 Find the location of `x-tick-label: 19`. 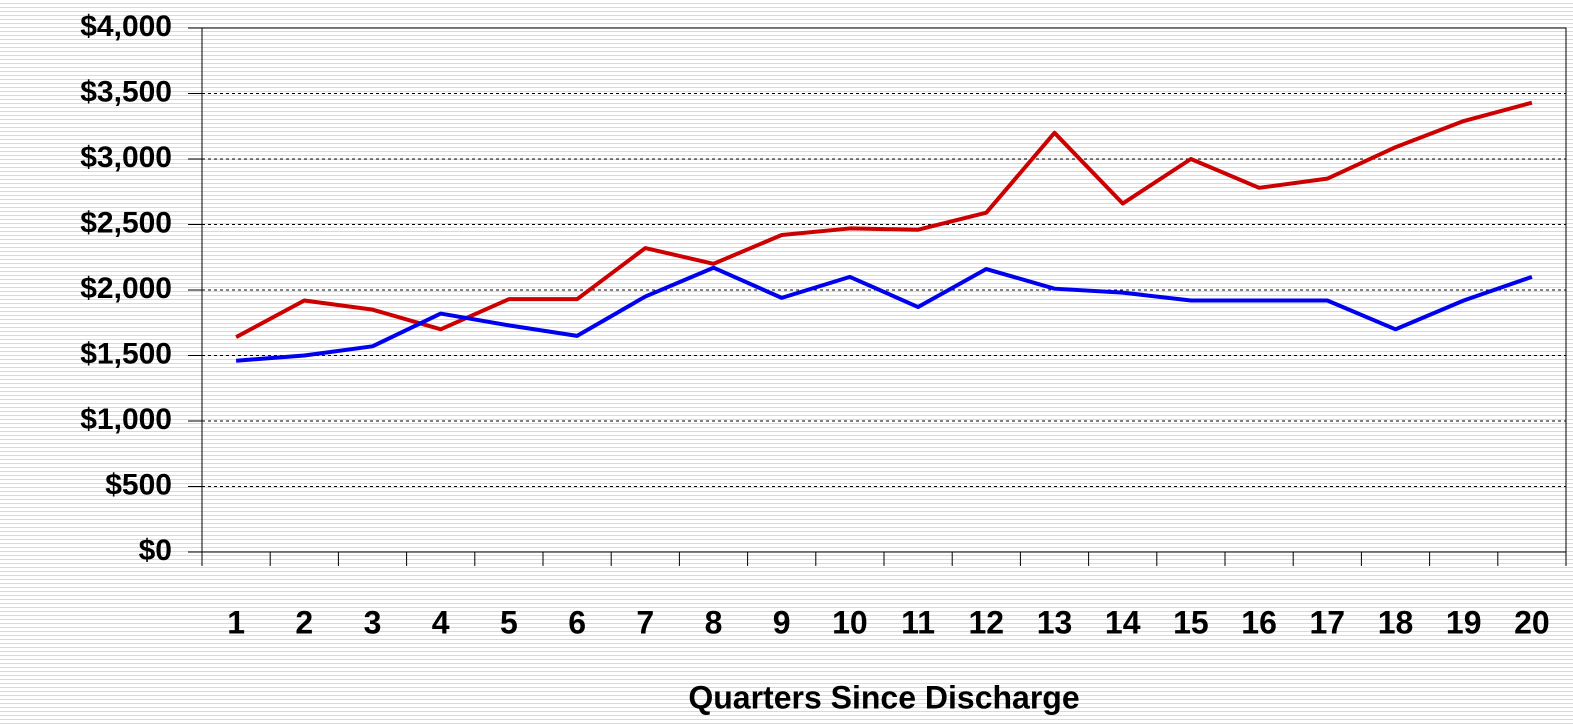

x-tick-label: 19 is located at coordinates (1464, 622).